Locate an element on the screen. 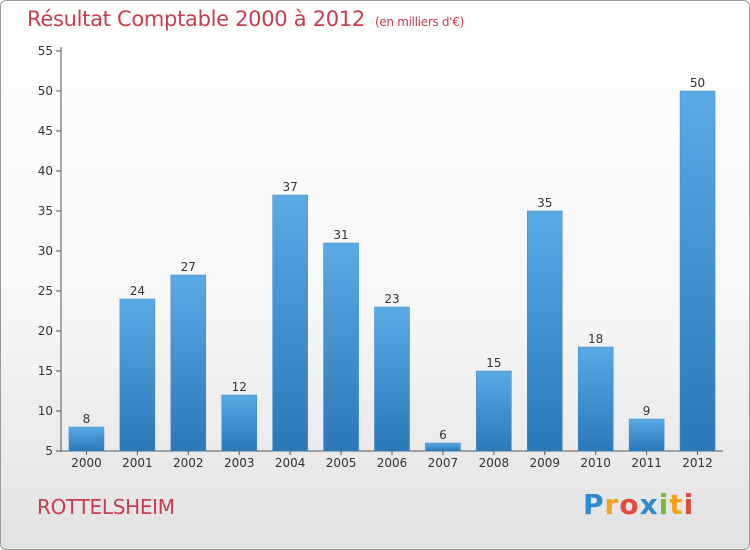 This screenshot has height=550, width=750. bar-2002 is located at coordinates (188, 363).